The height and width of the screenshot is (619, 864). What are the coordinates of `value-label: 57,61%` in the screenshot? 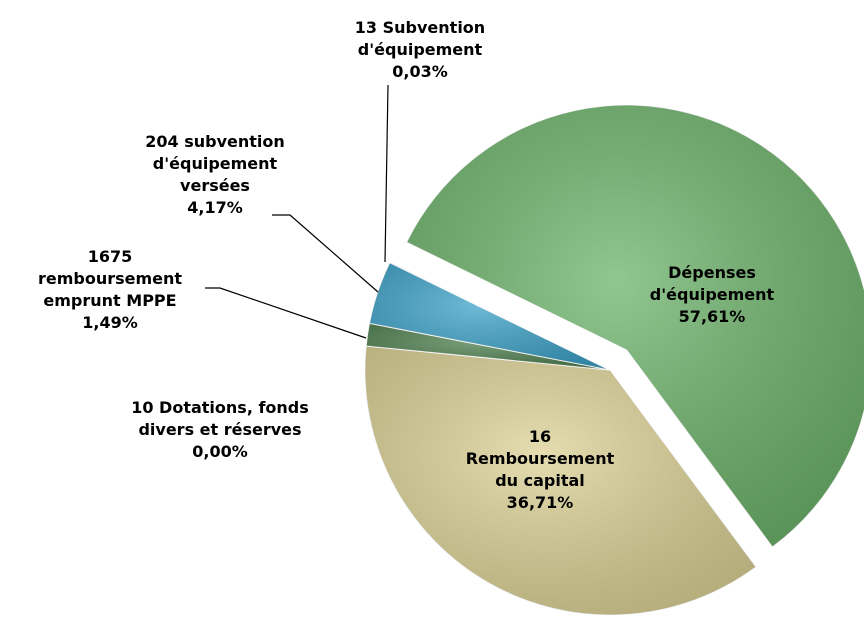 It's located at (712, 316).